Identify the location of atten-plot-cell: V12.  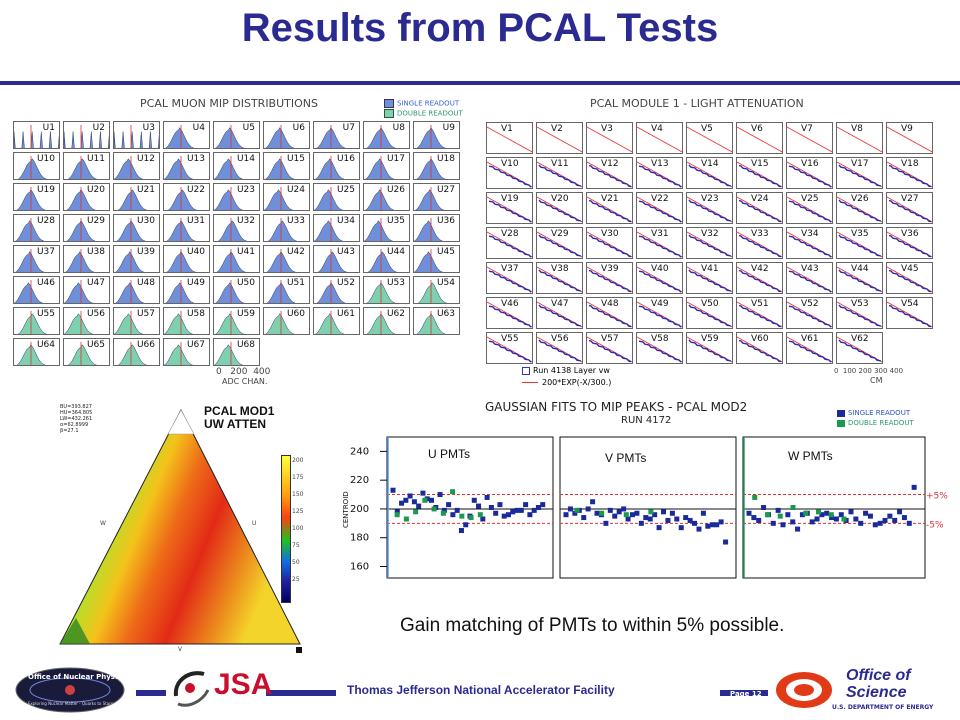
(609, 173).